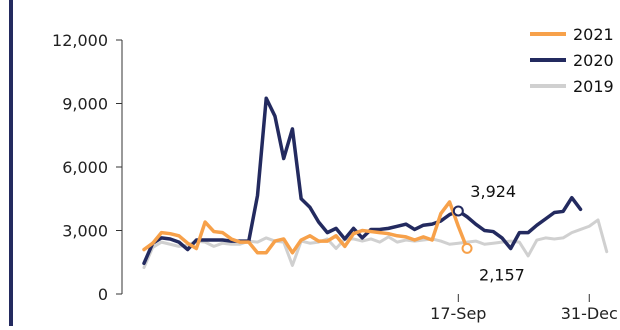 The height and width of the screenshot is (330, 620). Describe the element at coordinates (458, 211) in the screenshot. I see `data-point-marker-2020` at that location.